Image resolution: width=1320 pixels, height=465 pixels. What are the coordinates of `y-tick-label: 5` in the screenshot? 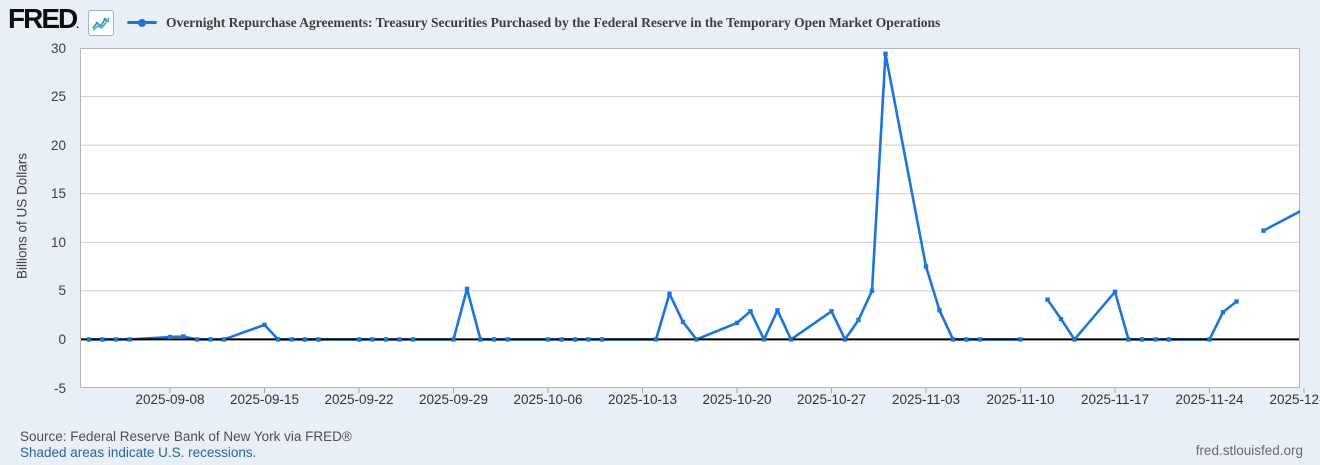 It's located at (62, 291).